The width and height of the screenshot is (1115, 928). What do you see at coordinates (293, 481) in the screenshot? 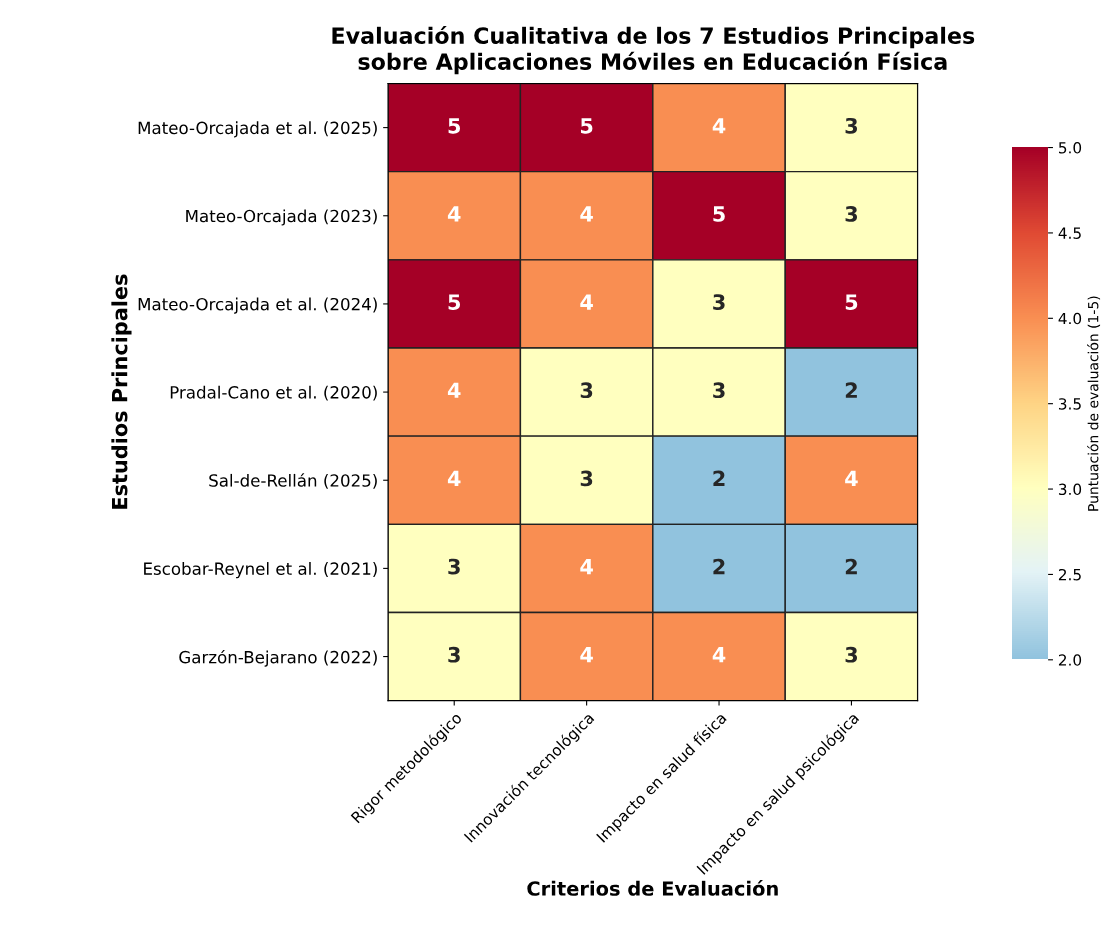
I see `y-tick-label: Sal-de-Rellán (2025)` at bounding box center [293, 481].